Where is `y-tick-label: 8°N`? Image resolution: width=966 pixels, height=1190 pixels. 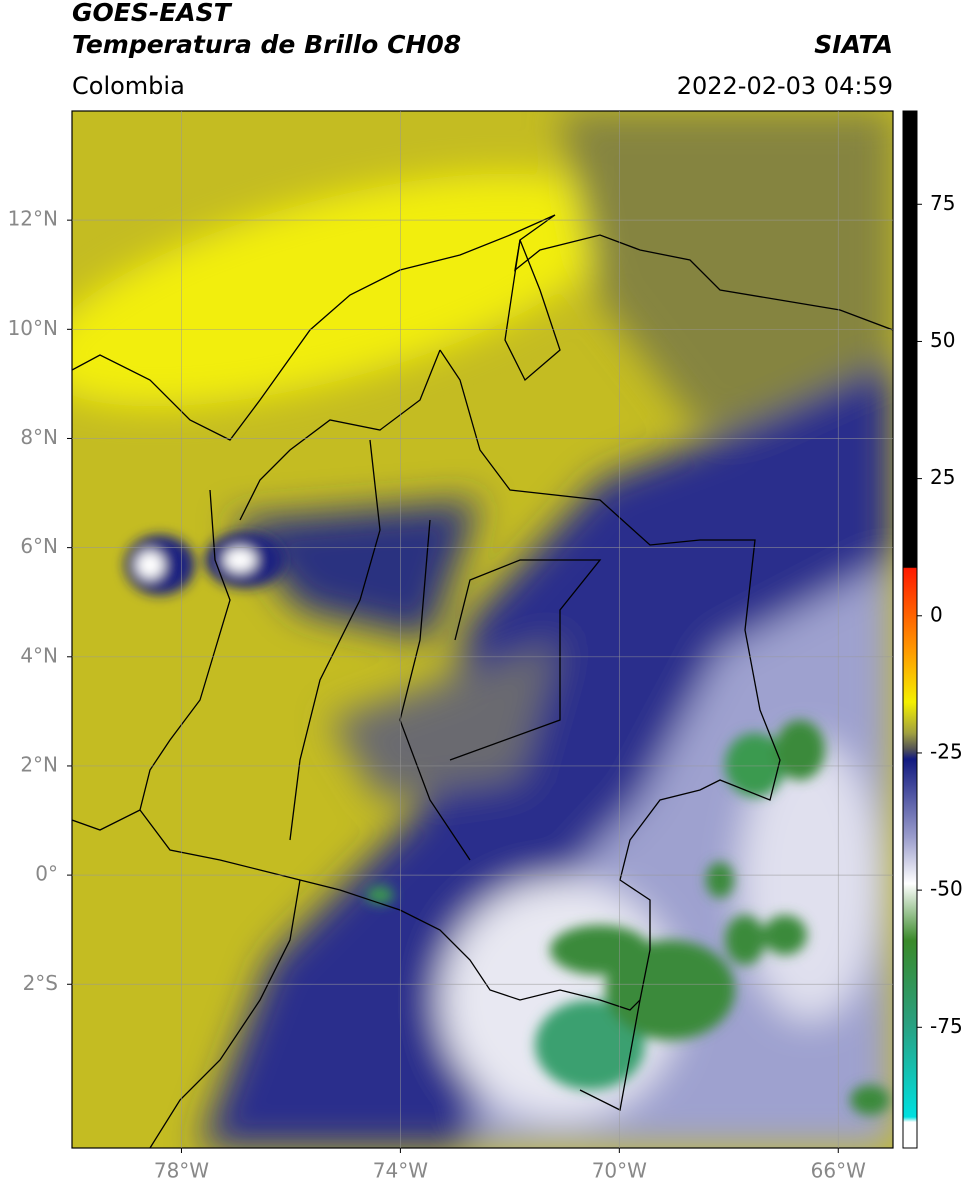 y-tick-label: 8°N is located at coordinates (39, 437).